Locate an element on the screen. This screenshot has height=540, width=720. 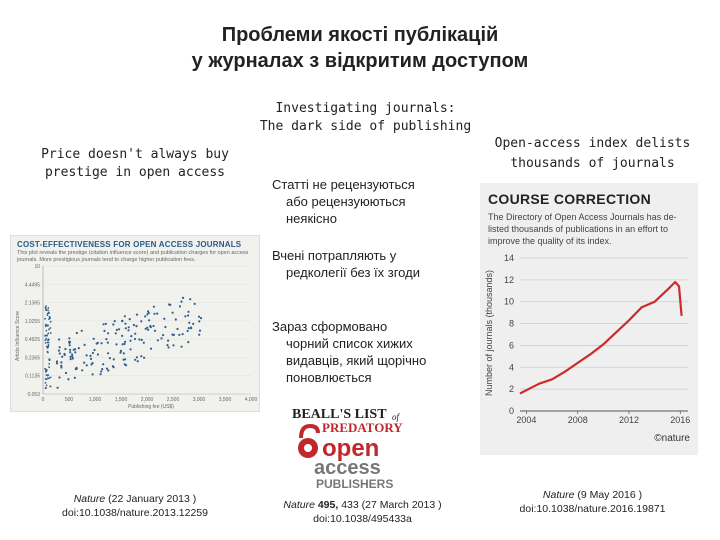
x-tick-label: 2008 is located at coordinates (578, 420).